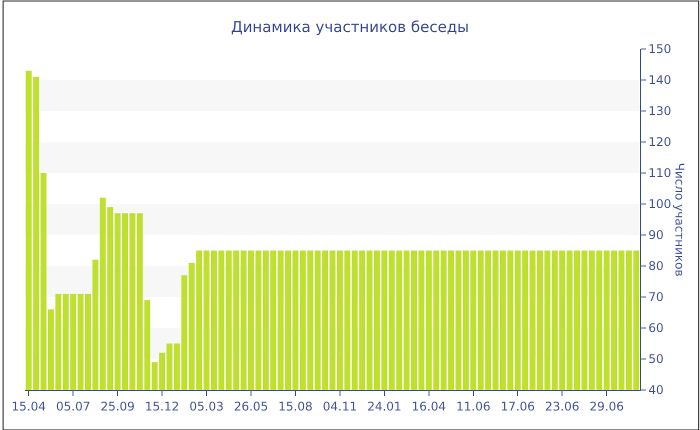  I want to click on x-tick-label: 05.07, so click(73, 406).